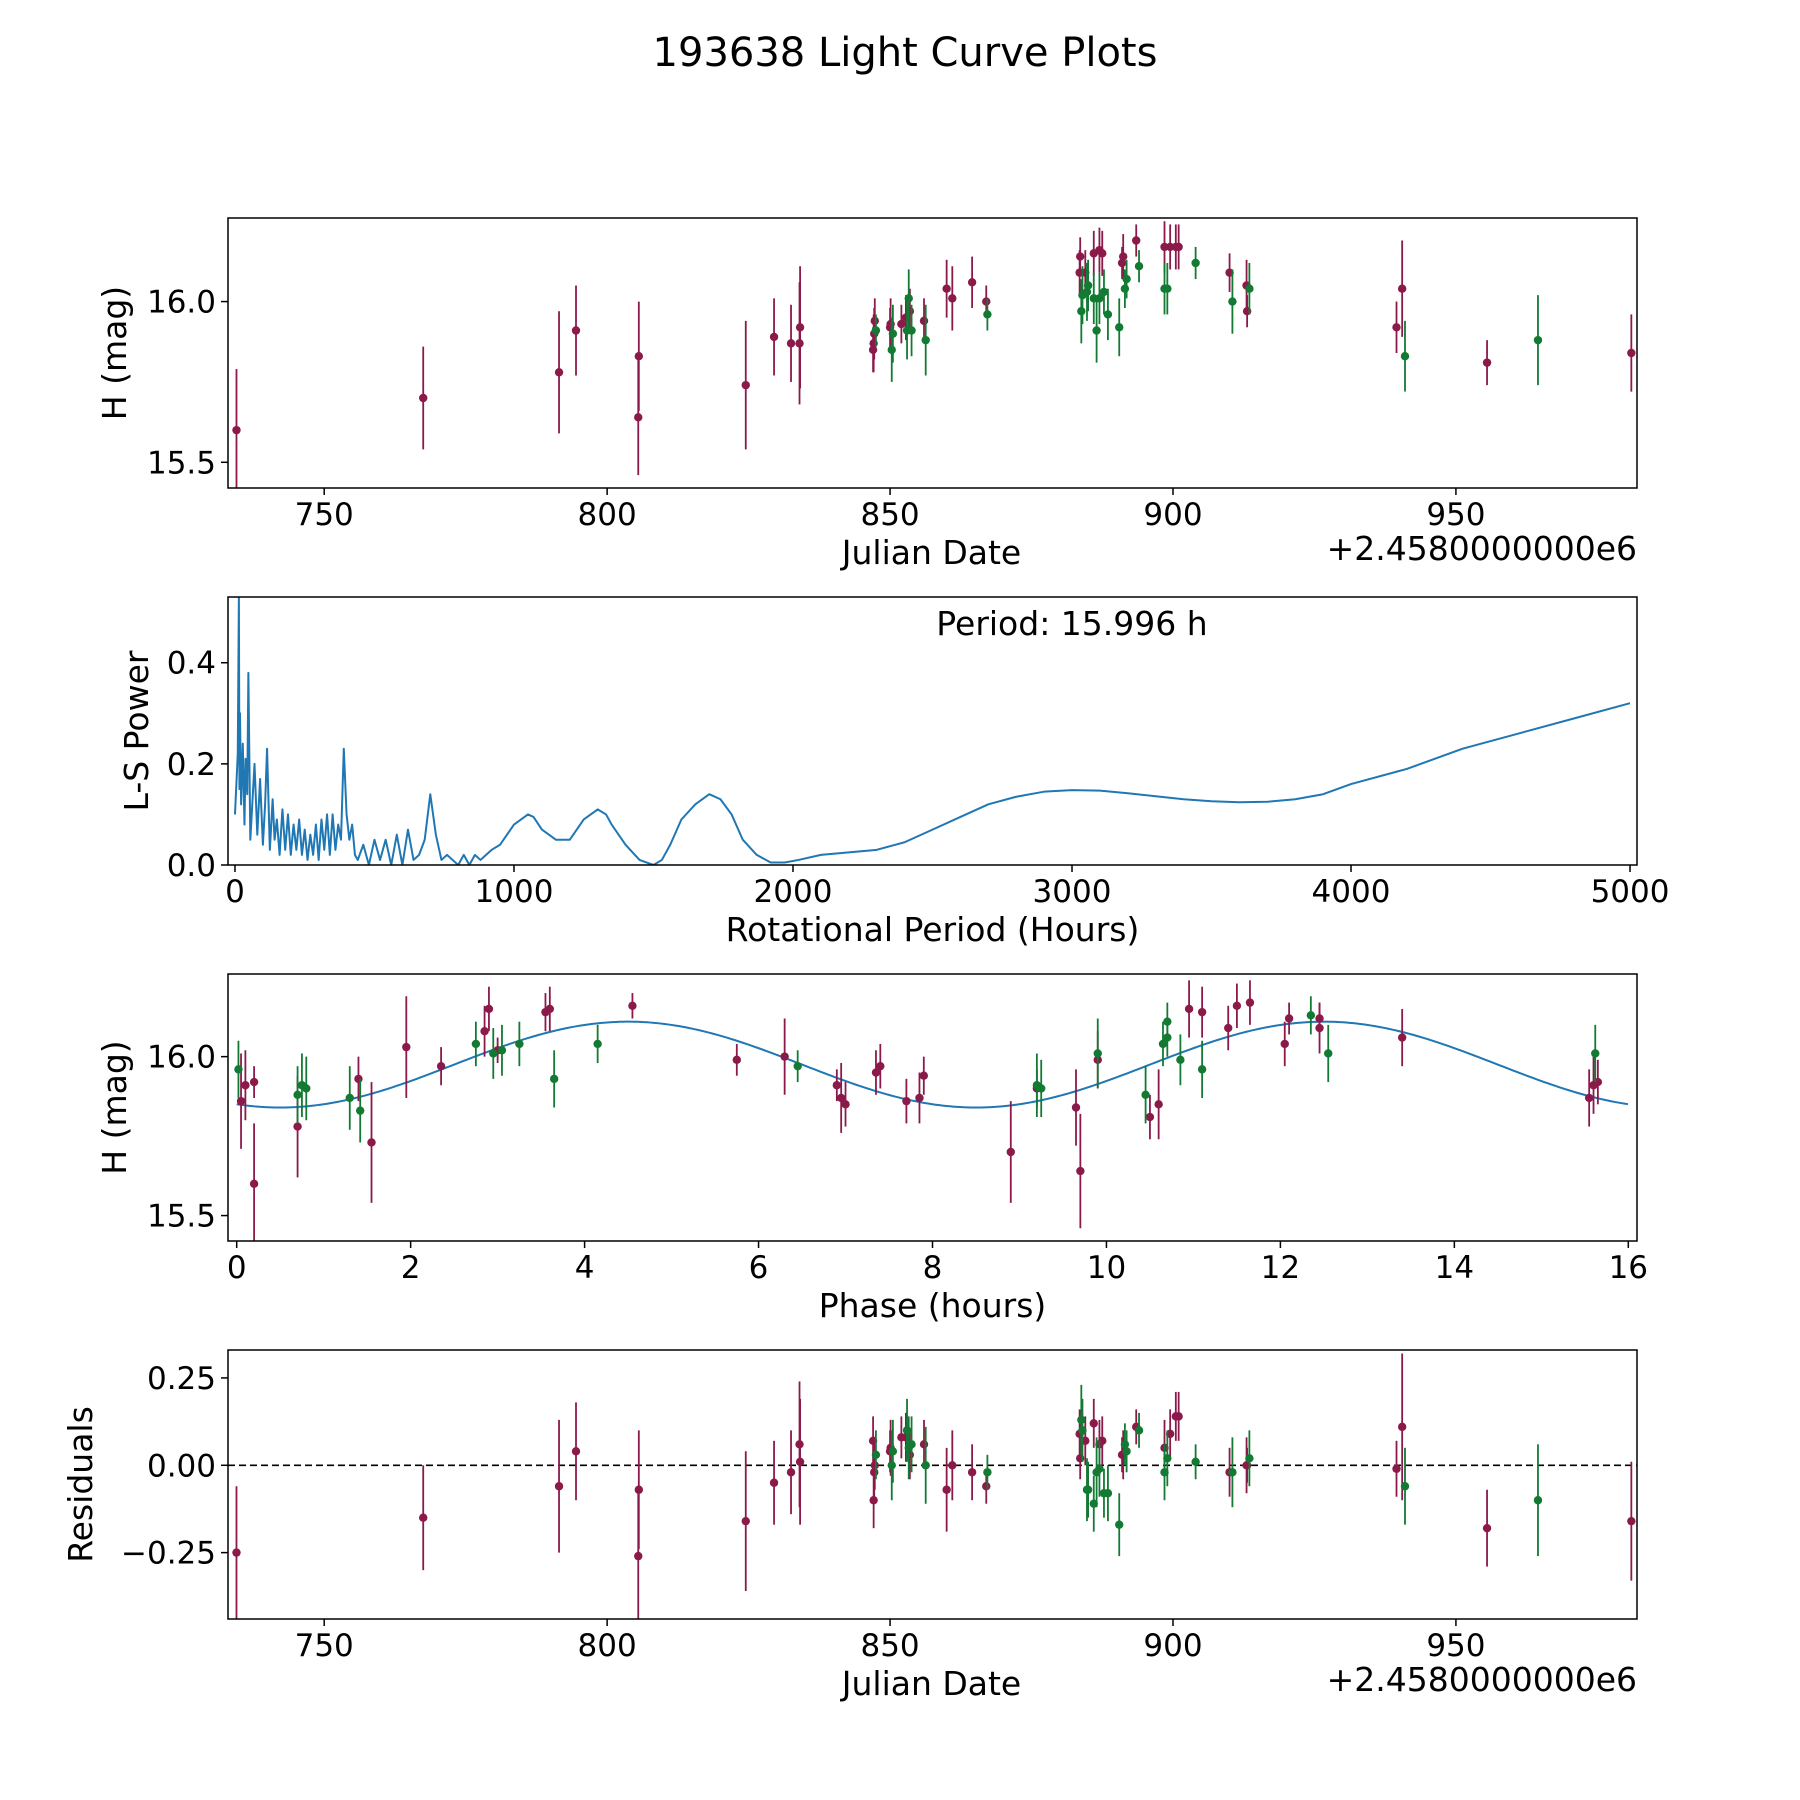  Describe the element at coordinates (889, 515) in the screenshot. I see `x-tick-label: 850` at that location.